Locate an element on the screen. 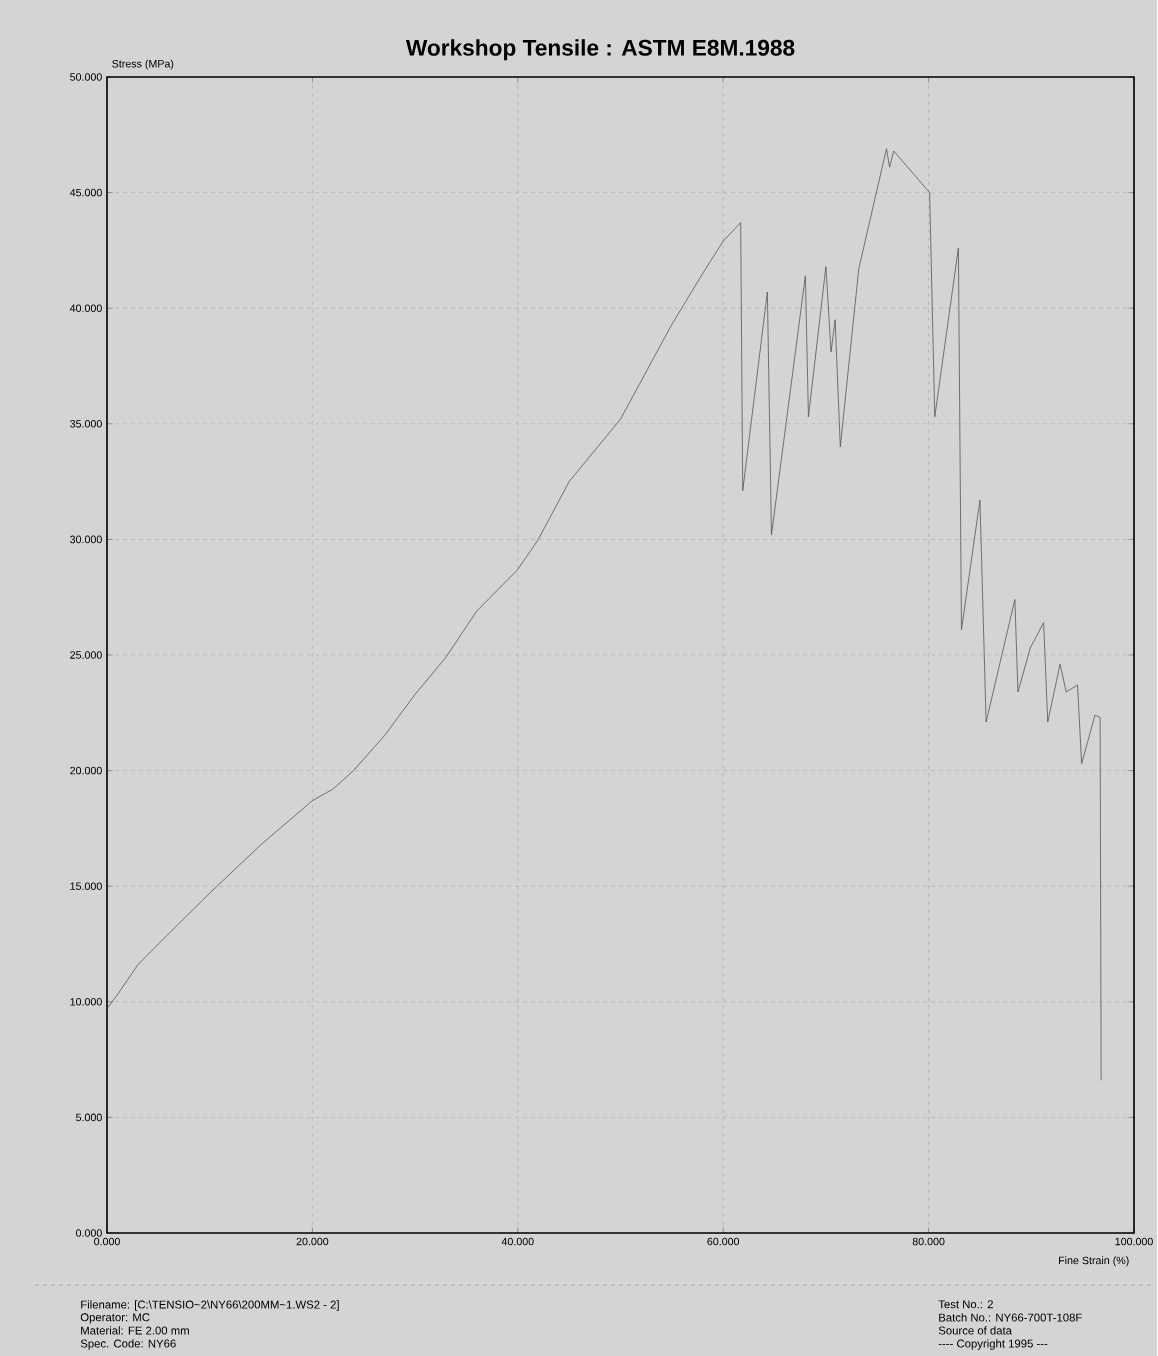 The image size is (1158, 1356). y-tick-label: 35.000 is located at coordinates (86, 424).